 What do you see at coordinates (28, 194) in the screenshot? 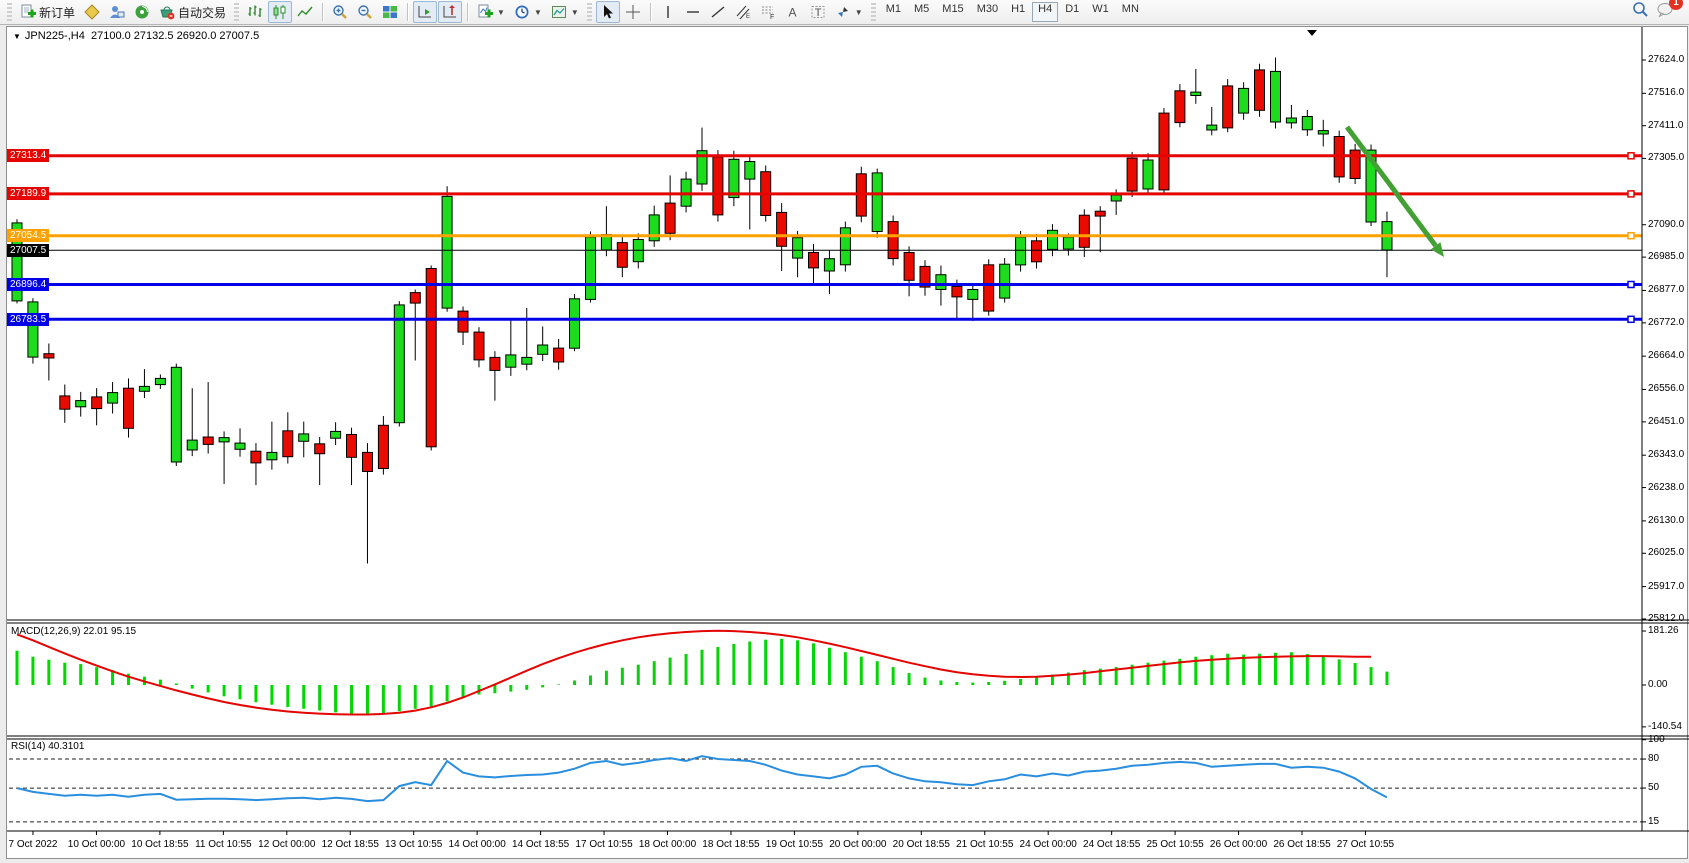
I see `price-level-badge: 27189.9` at bounding box center [28, 194].